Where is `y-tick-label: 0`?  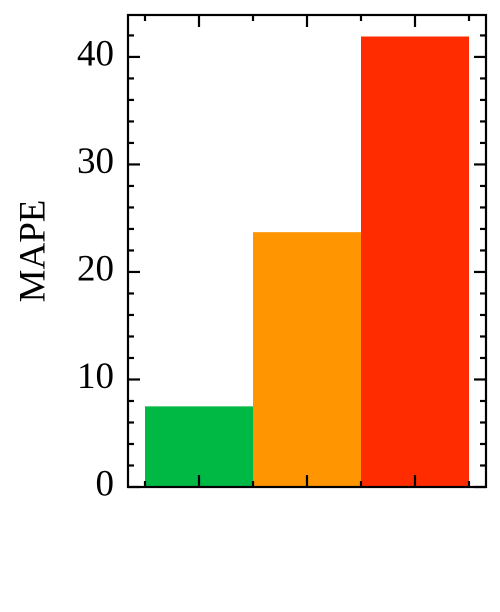 y-tick-label: 0 is located at coordinates (105, 483).